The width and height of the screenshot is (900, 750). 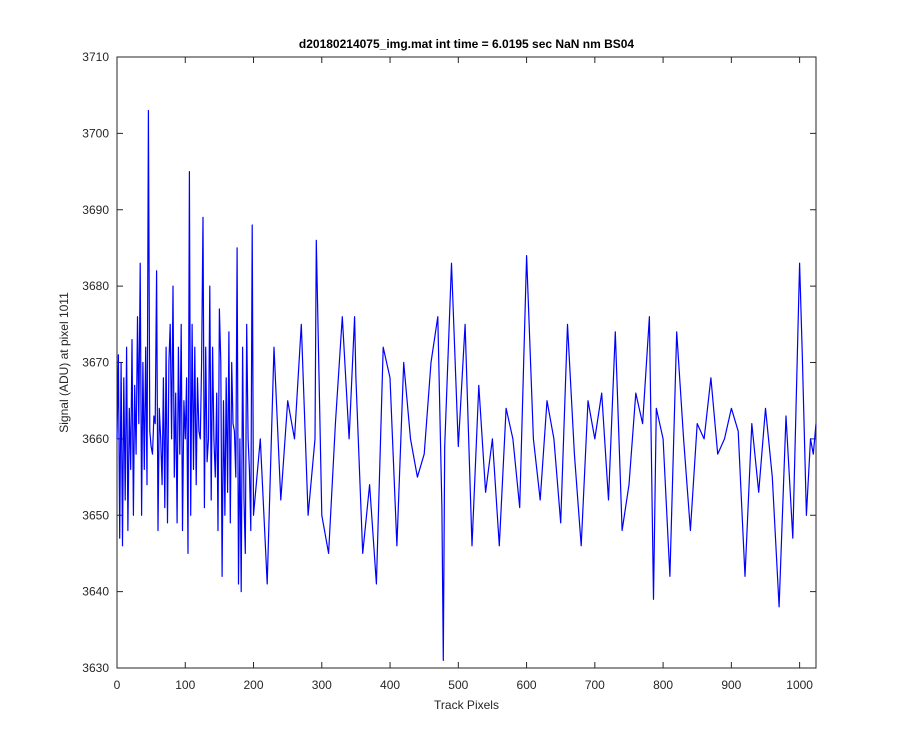 I want to click on y-tick-label: 3660, so click(x=95, y=439).